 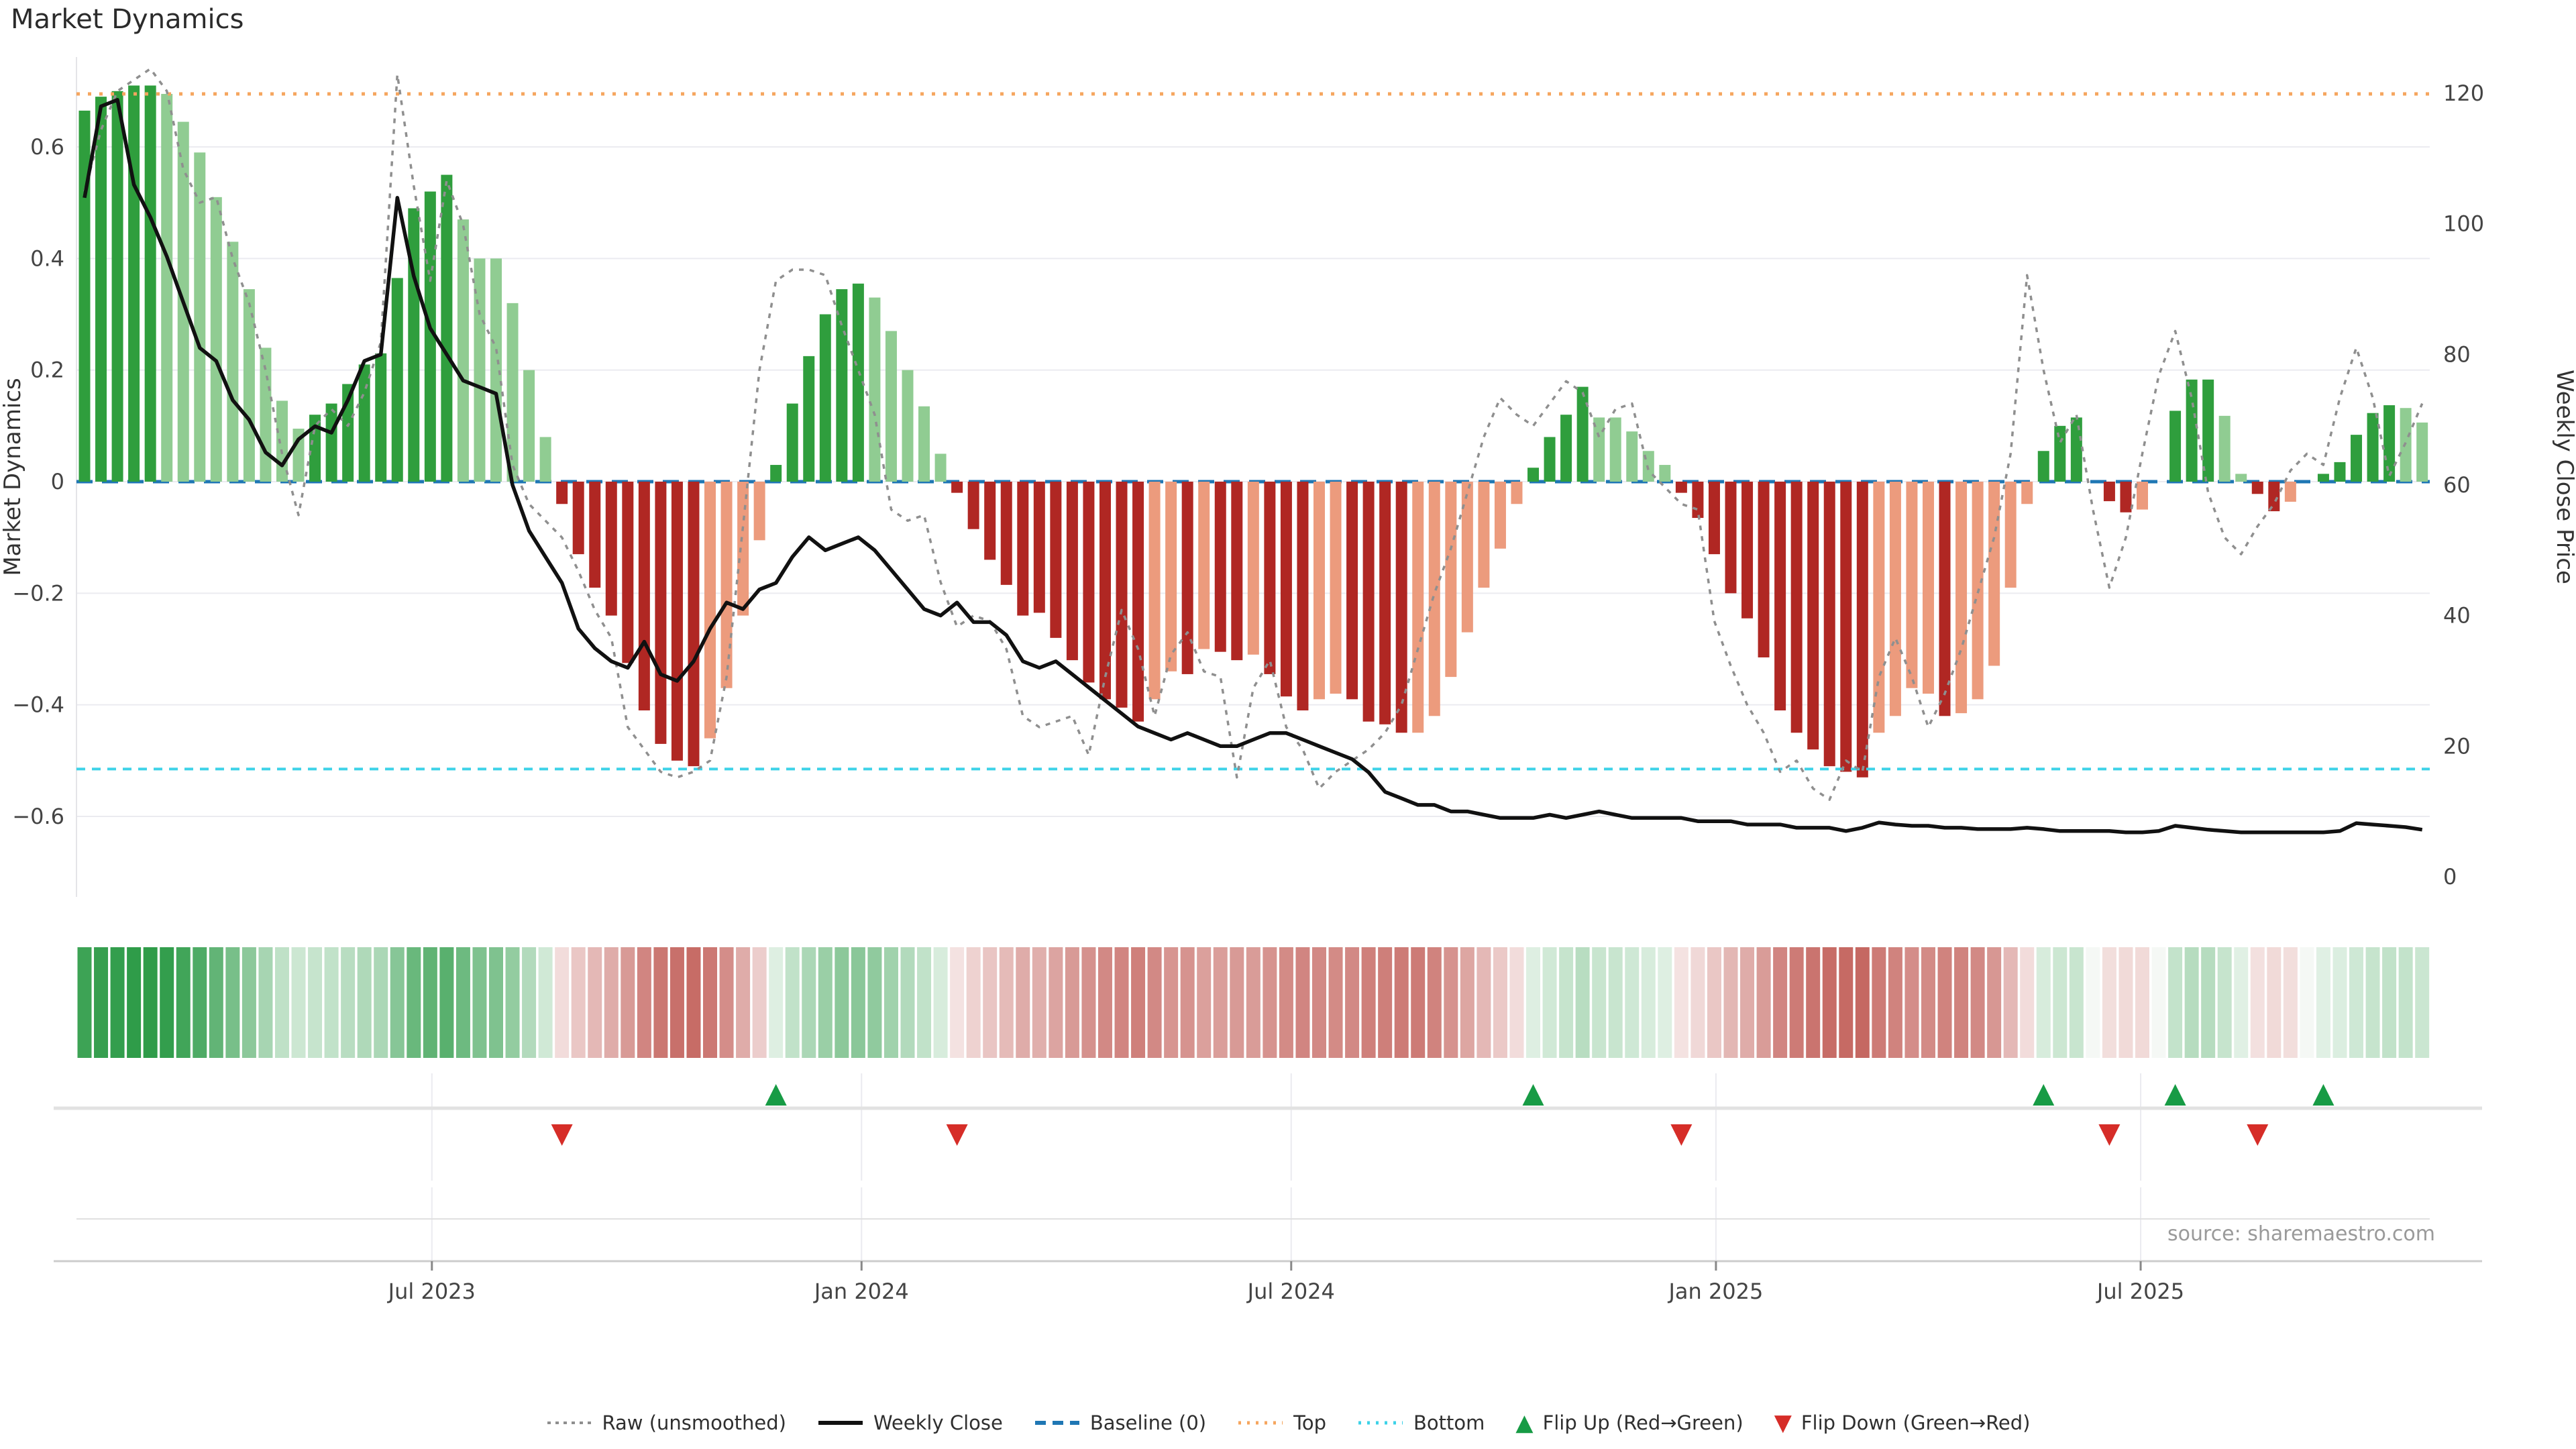 I want to click on legend-item-flip-up: ▲ Flip Up (Red→Green), so click(x=1629, y=1422).